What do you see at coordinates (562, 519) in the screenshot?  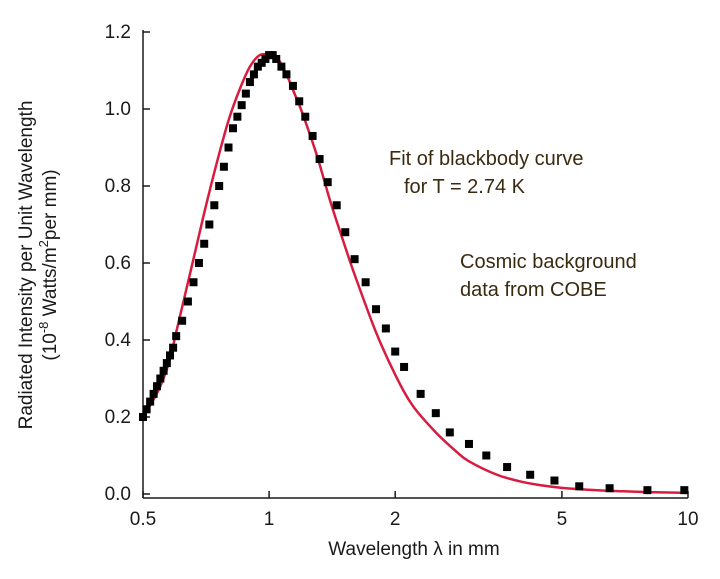 I see `x-tick-label: 5` at bounding box center [562, 519].